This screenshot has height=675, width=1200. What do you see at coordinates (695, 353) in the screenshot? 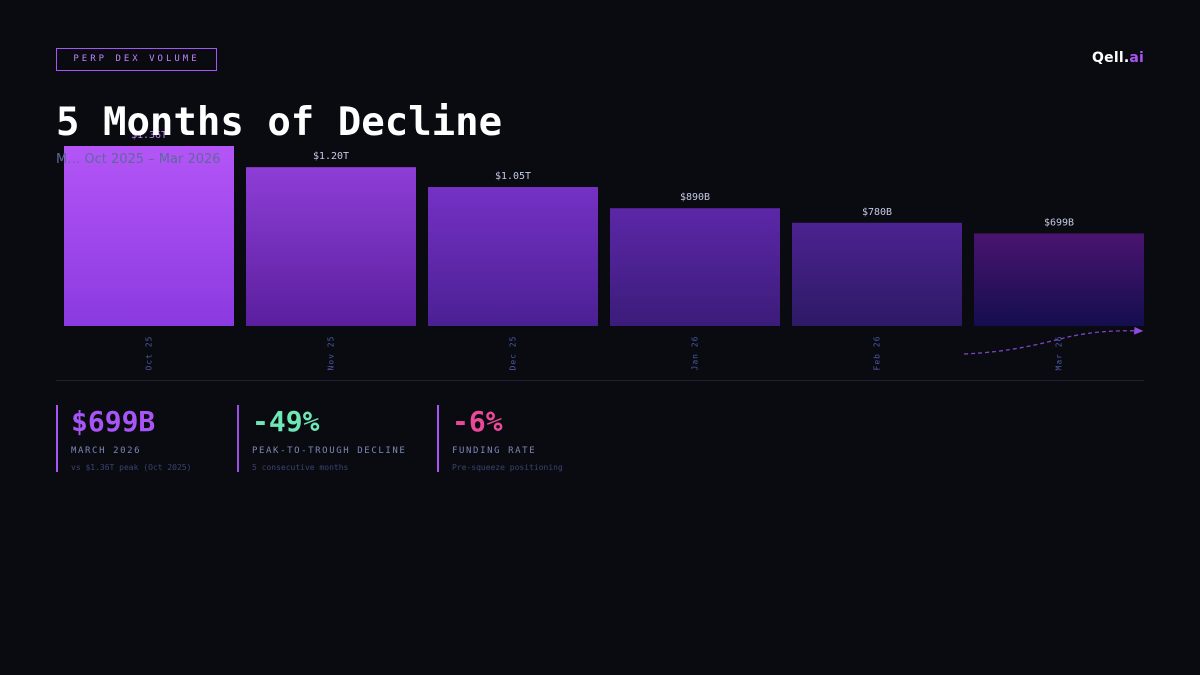
I see `x-tick-label: Jan 26` at bounding box center [695, 353].